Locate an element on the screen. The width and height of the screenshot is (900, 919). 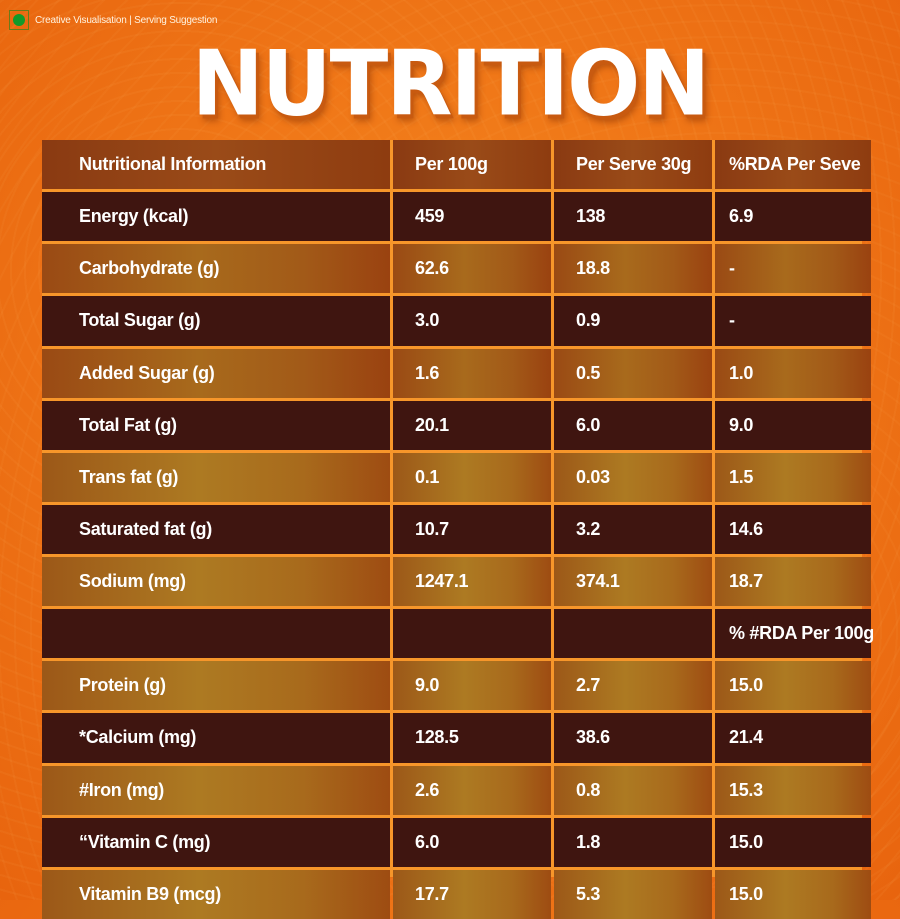
per-serve-value: 5.3 is located at coordinates (633, 894).